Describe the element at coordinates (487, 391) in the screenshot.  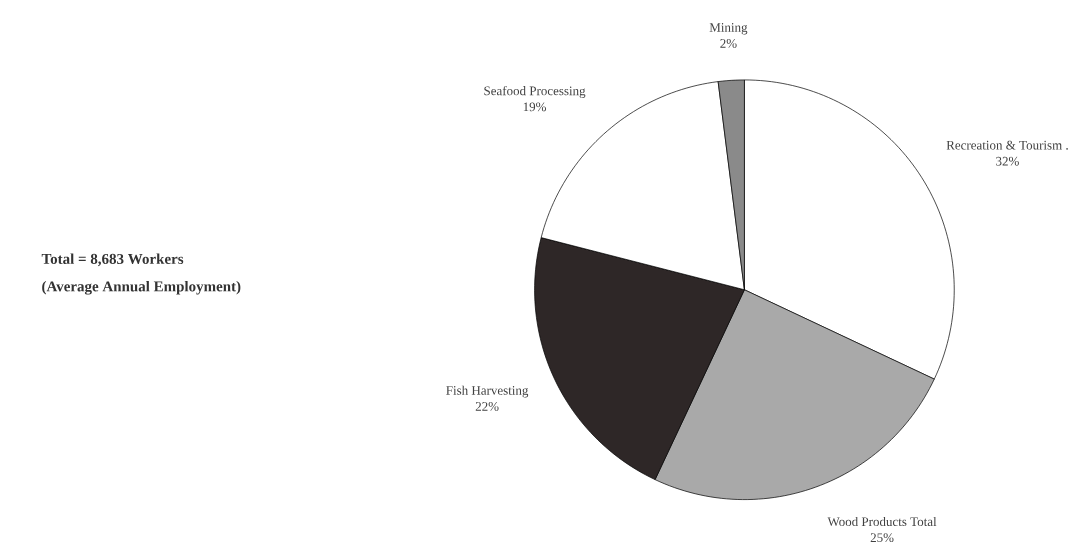
I see `slice-label: Fish Harvesting` at that location.